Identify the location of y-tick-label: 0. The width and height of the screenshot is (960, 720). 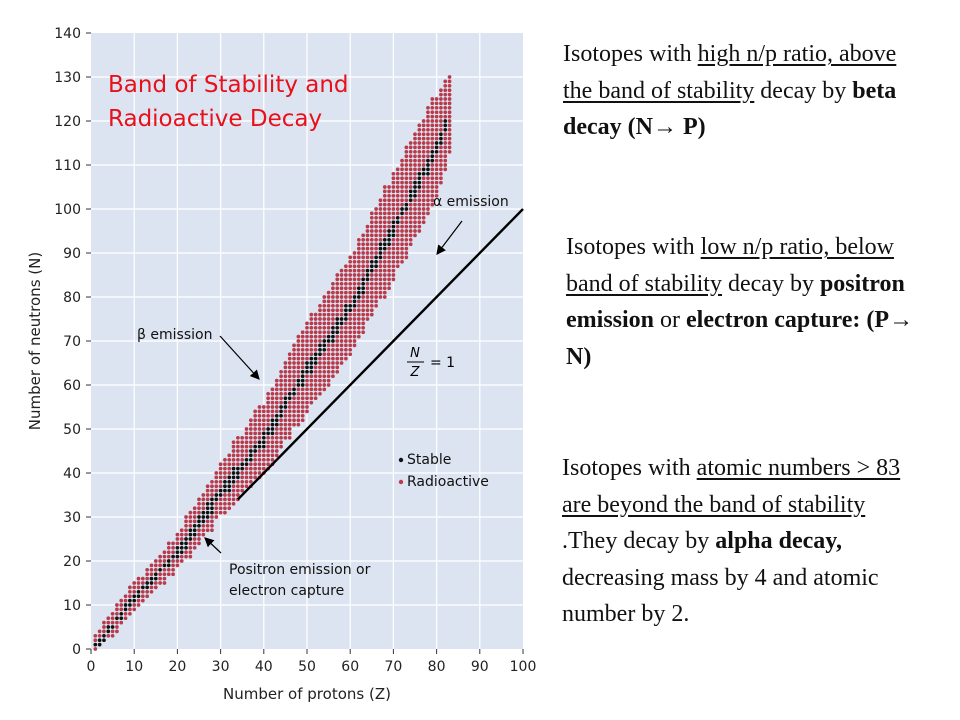
(76, 650).